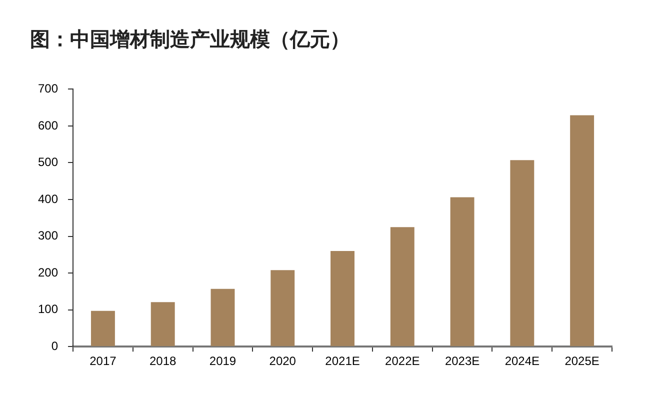 Image resolution: width=650 pixels, height=394 pixels. I want to click on y-tick-label: 100, so click(48, 309).